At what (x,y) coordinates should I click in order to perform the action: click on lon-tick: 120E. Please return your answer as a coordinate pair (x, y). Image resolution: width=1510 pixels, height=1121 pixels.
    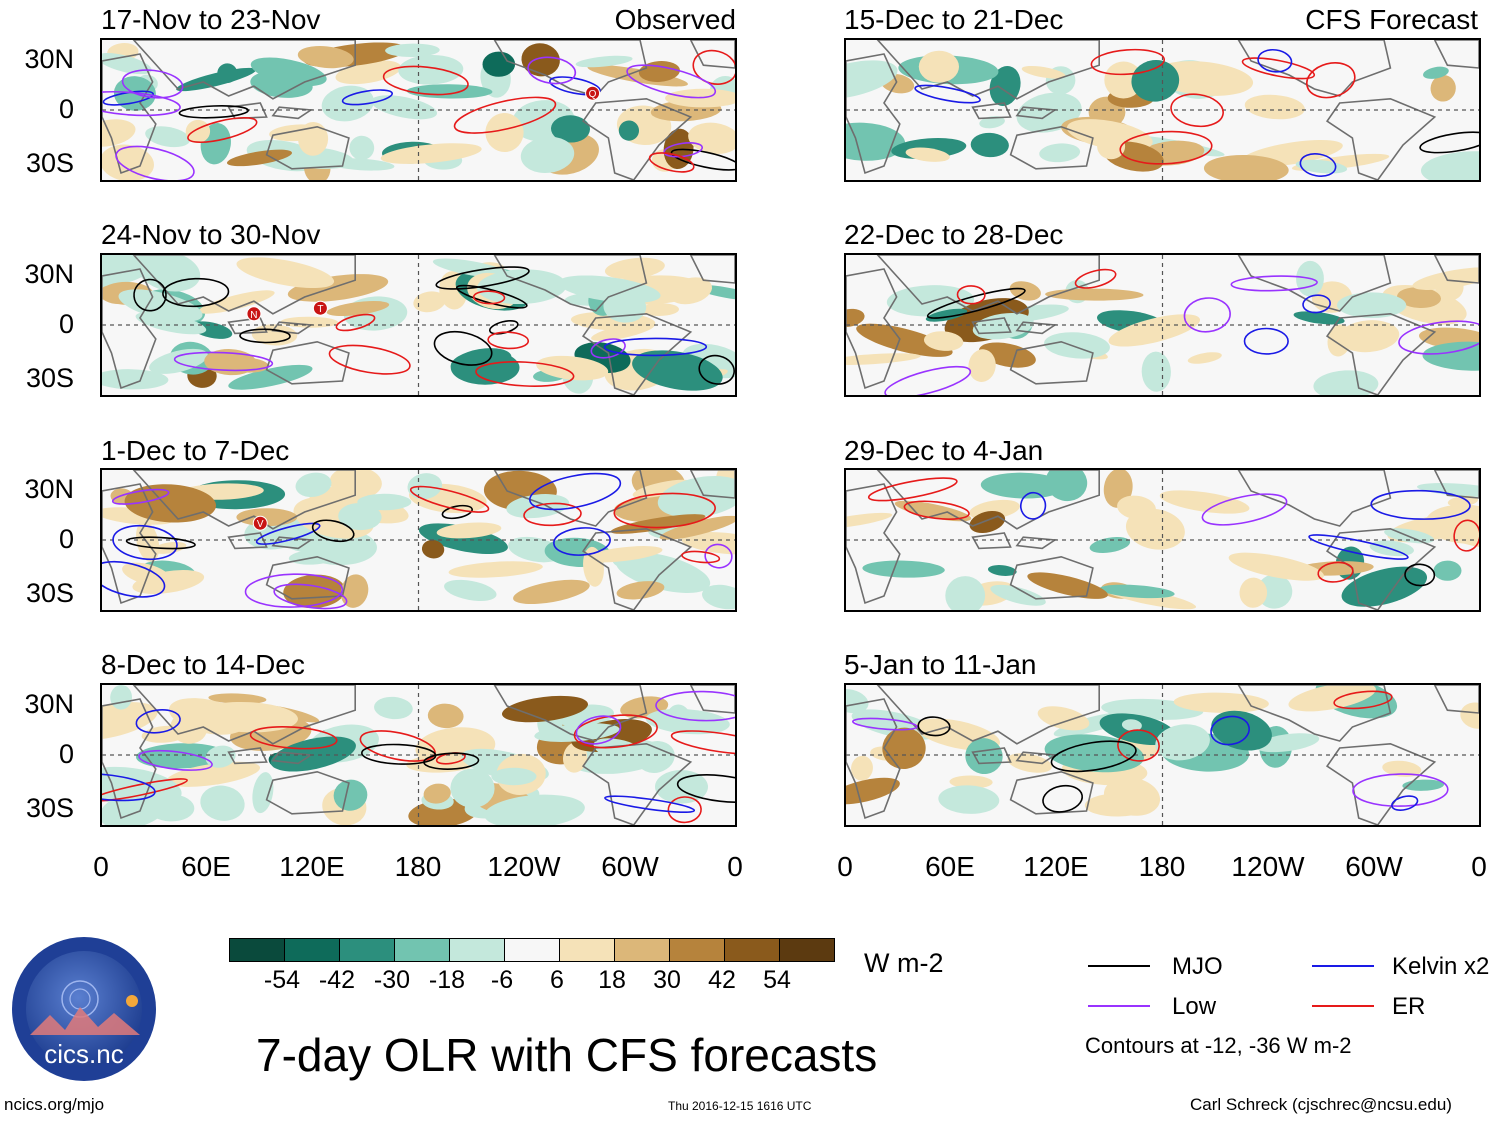
    Looking at the image, I should click on (1056, 866).